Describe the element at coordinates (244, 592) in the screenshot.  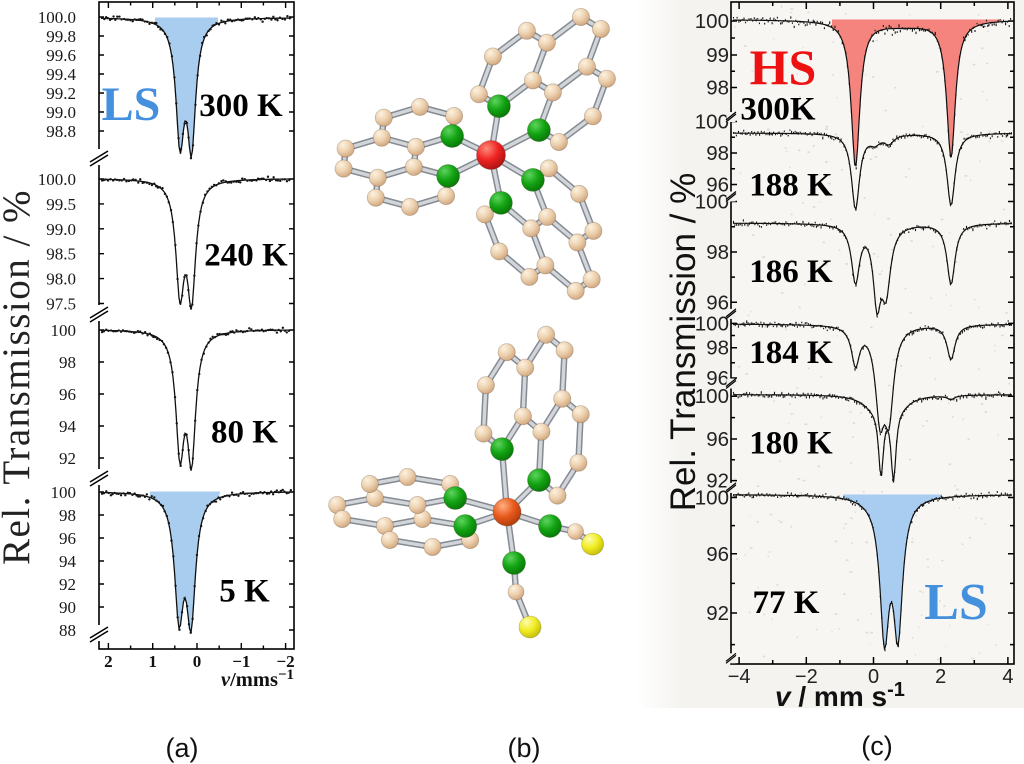
I see `svg-text: 5 K` at that location.